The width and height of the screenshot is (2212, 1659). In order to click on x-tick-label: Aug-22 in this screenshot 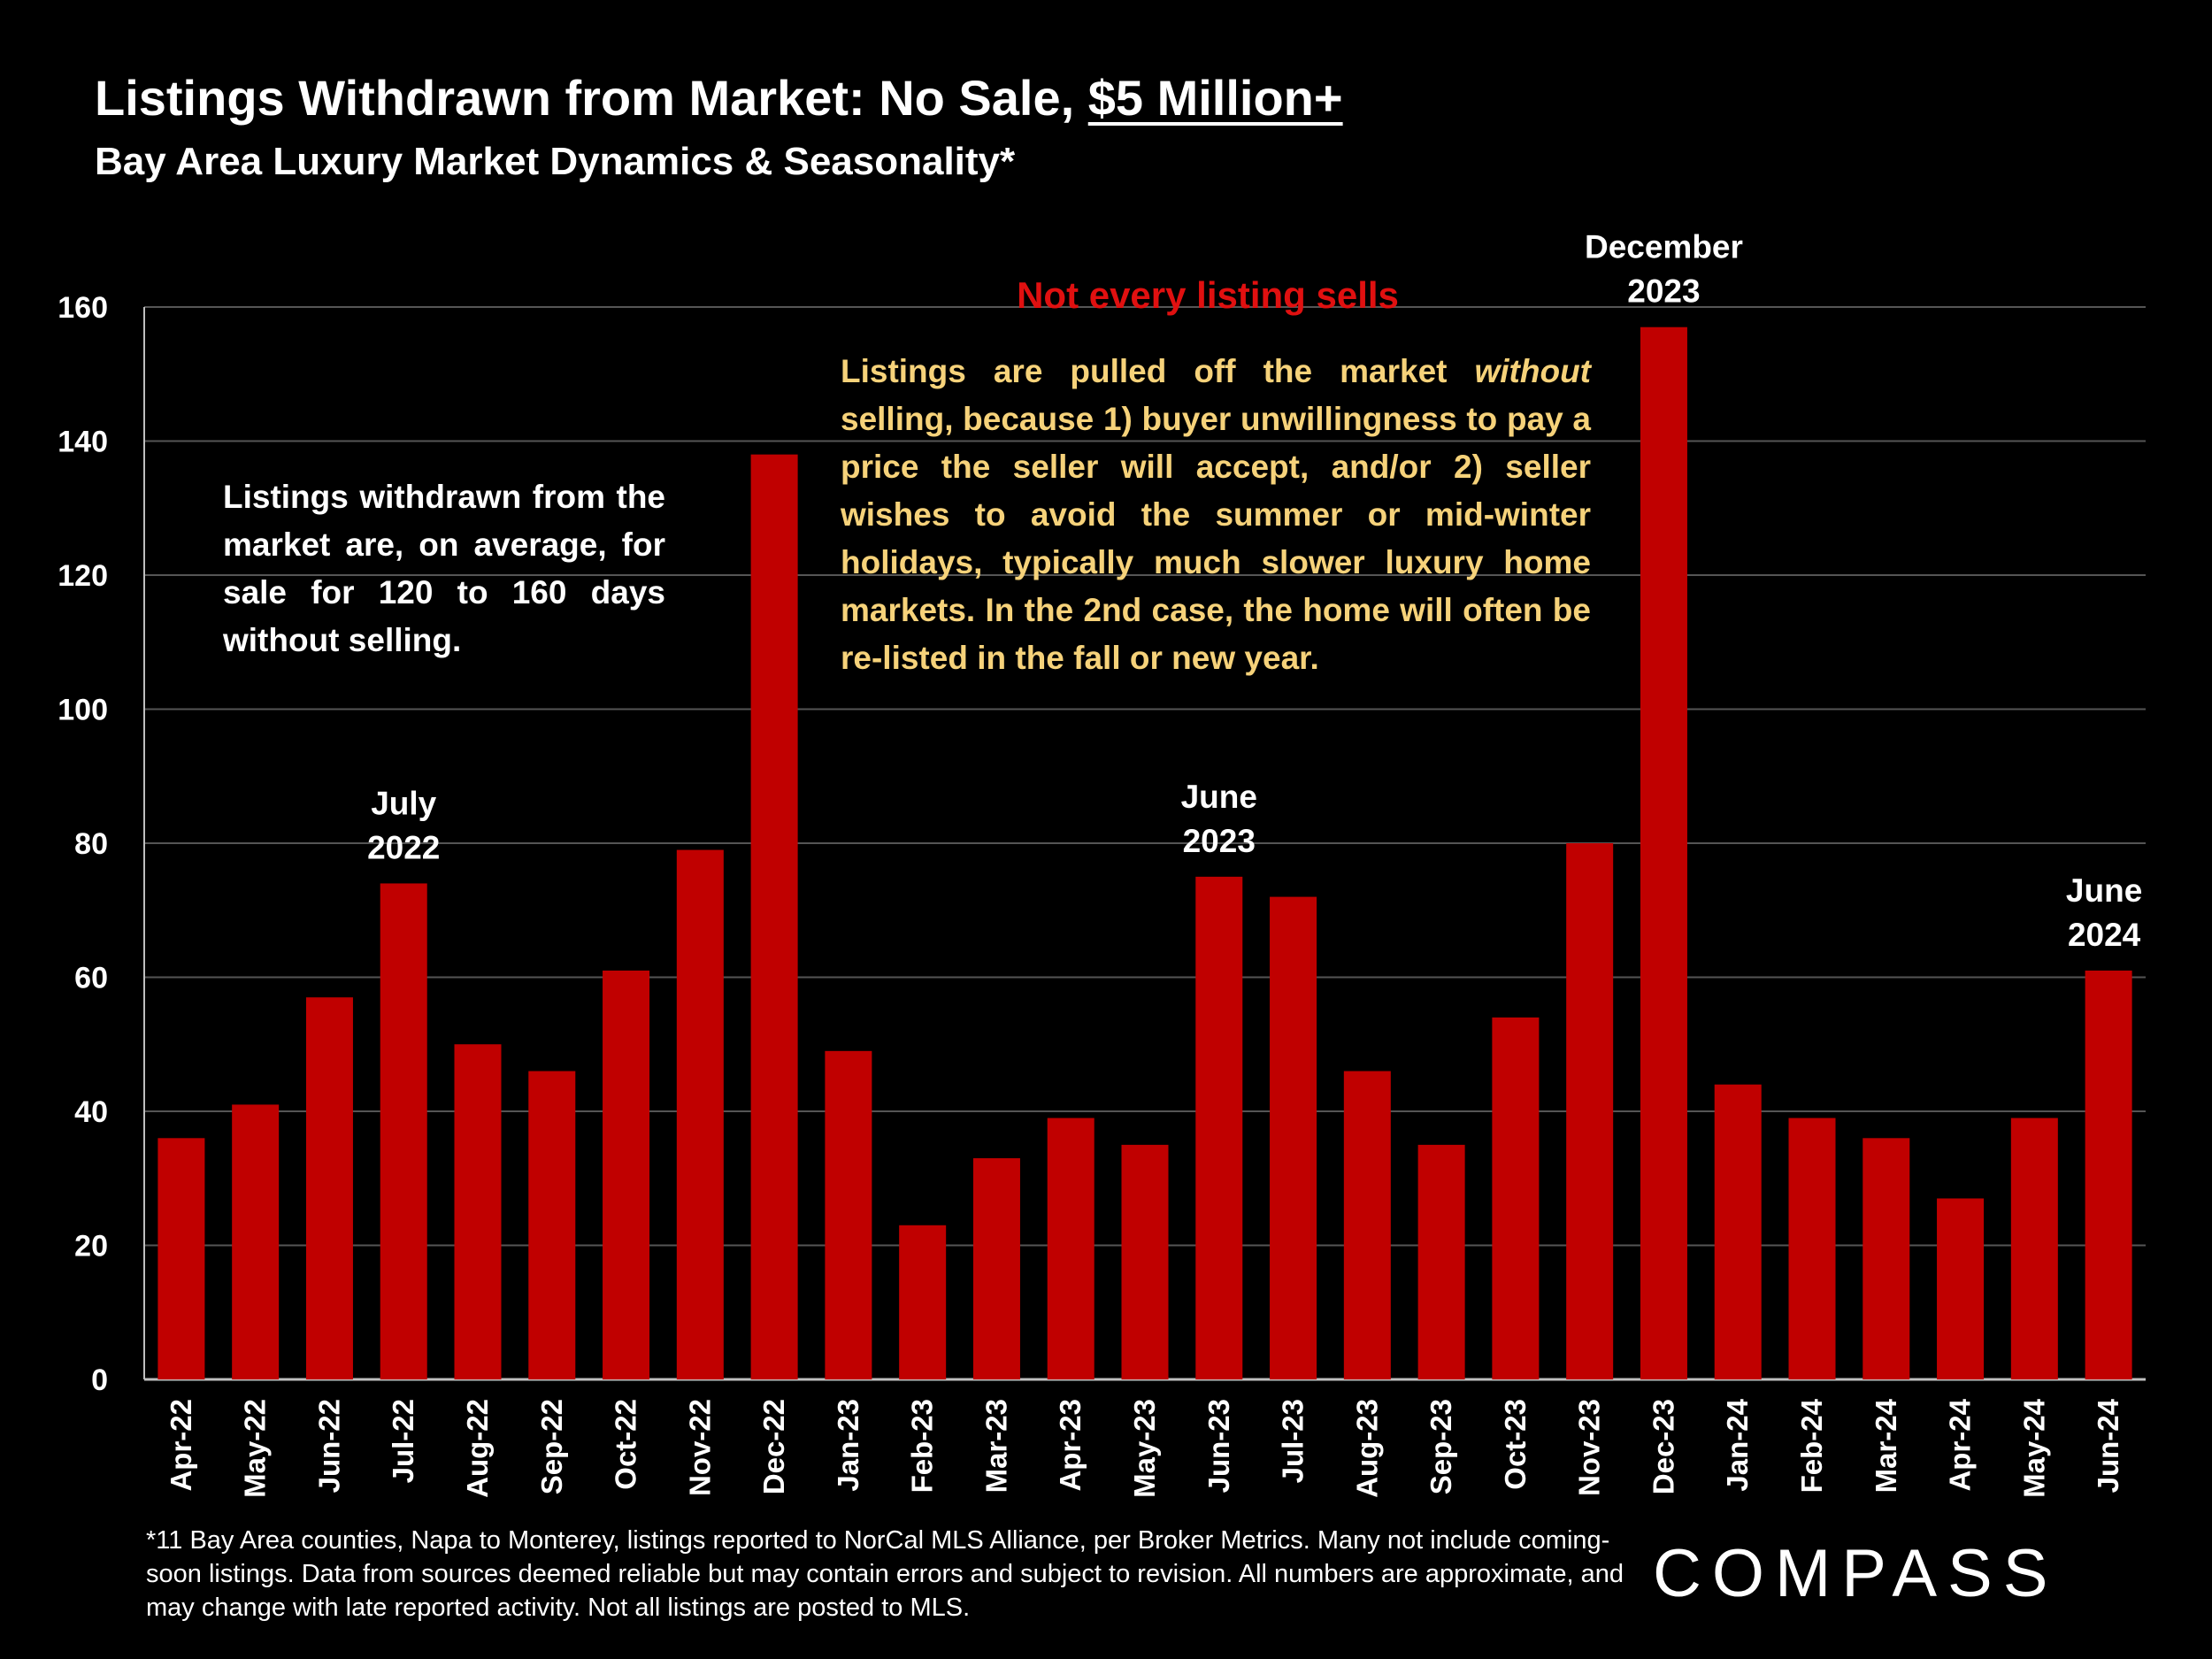, I will do `click(478, 1448)`.